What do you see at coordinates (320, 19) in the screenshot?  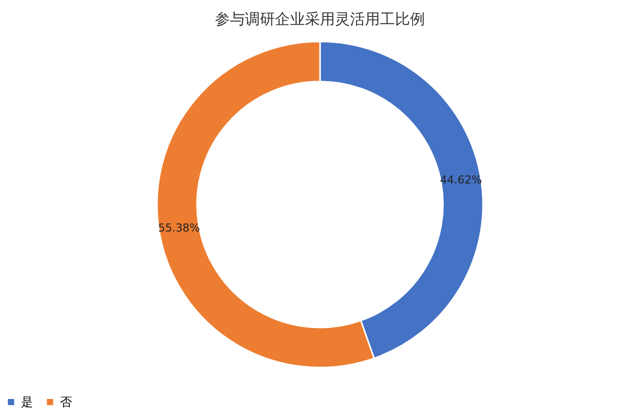 I see `chart-title: 参与调研企业采用灵活用工比例` at bounding box center [320, 19].